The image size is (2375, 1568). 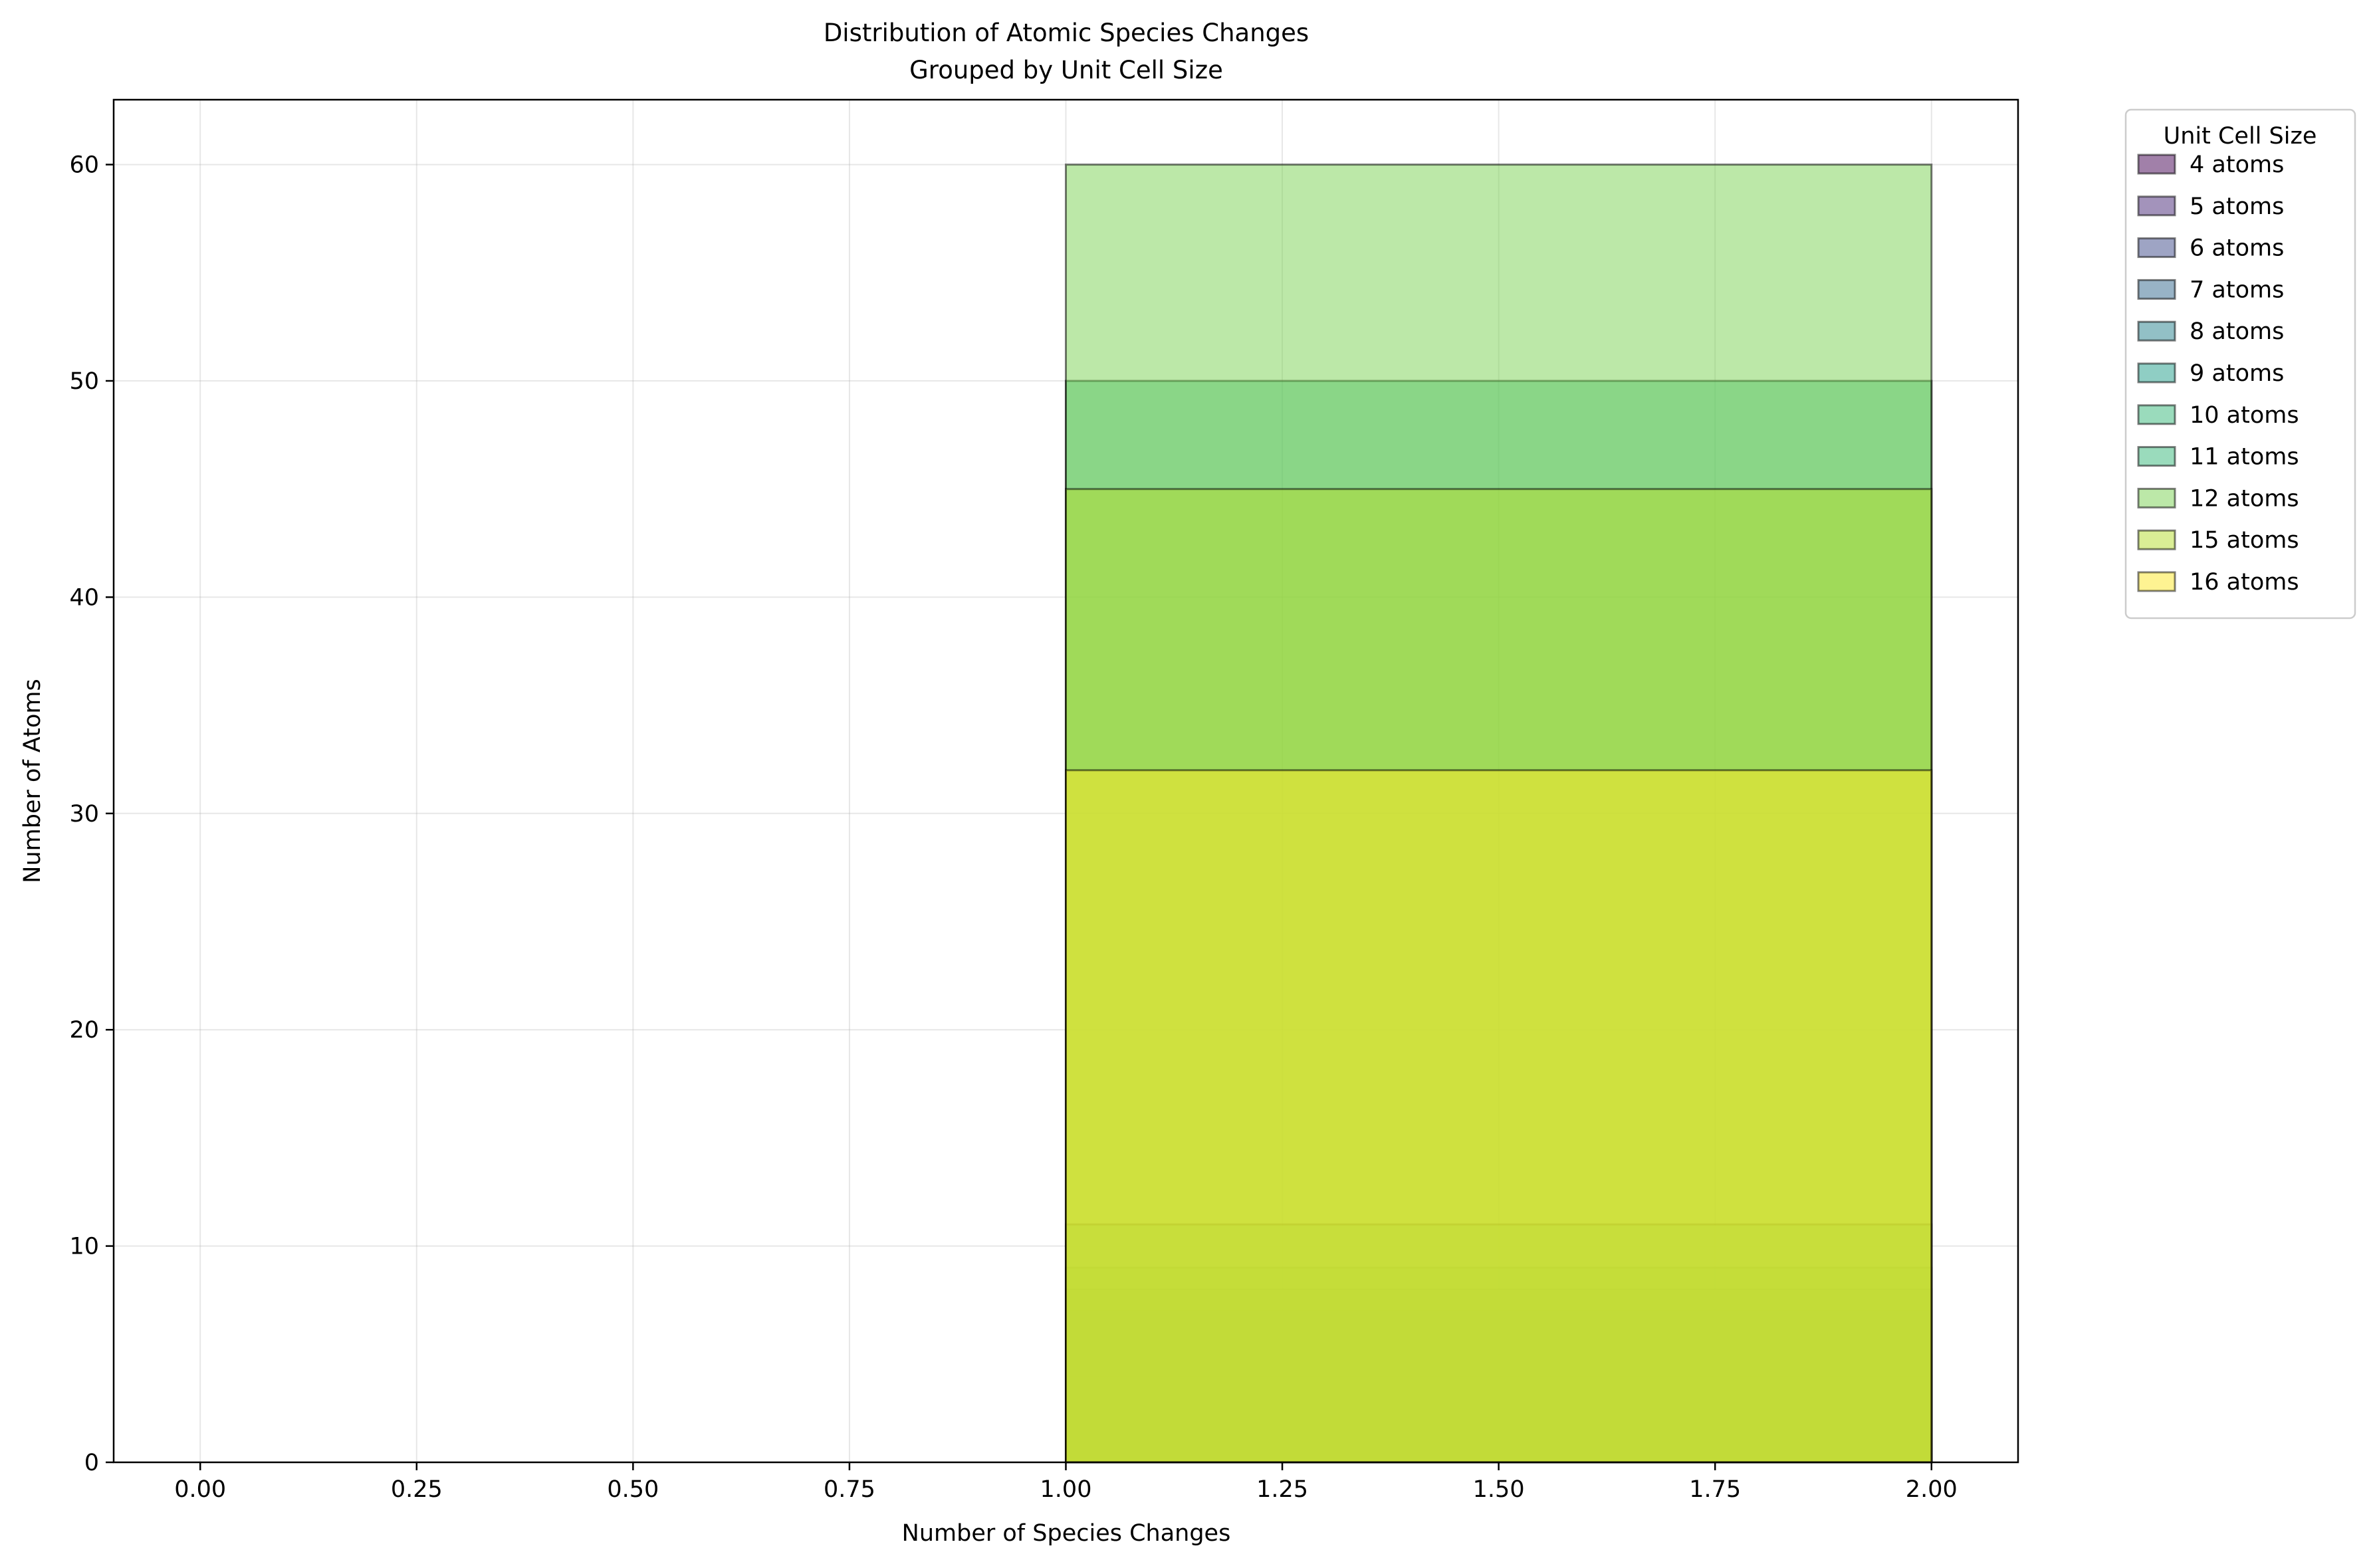 What do you see at coordinates (2244, 415) in the screenshot?
I see `legend-label: 10 atoms` at bounding box center [2244, 415].